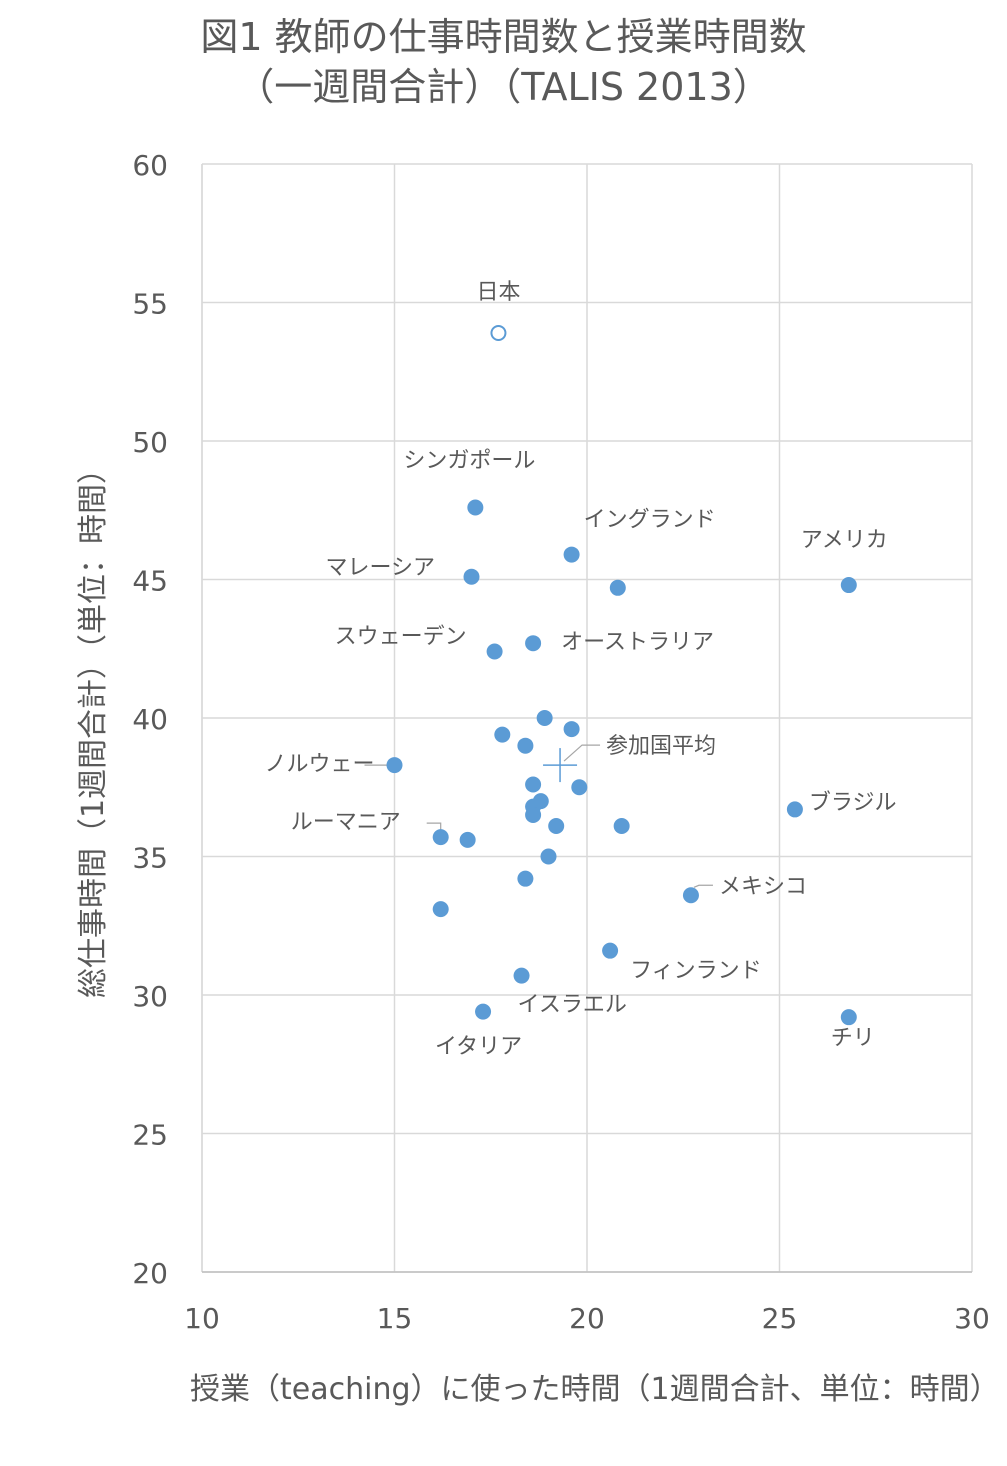  What do you see at coordinates (503, 62) in the screenshot?
I see `chart-title: 図1 教師の仕事時間数と授業時間数 （一週間合計）（TALIS 2013）` at bounding box center [503, 62].